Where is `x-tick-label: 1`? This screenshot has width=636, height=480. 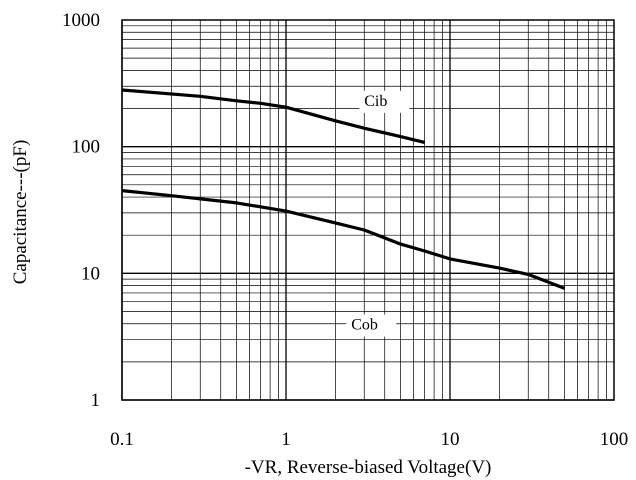 x-tick-label: 1 is located at coordinates (286, 439).